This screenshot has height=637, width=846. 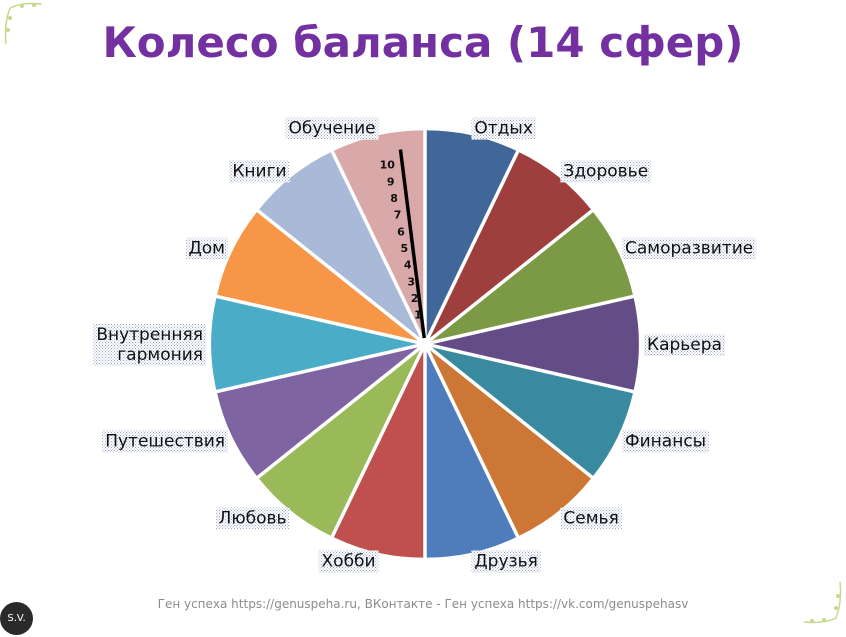 I want to click on pie-label-дом: Дом, so click(x=206, y=248).